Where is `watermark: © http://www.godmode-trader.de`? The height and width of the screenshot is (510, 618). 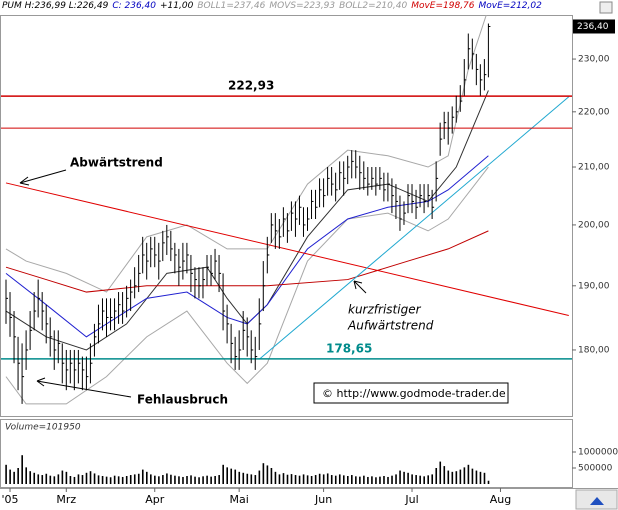
watermark: © http://www.godmode-trader.de is located at coordinates (414, 393).